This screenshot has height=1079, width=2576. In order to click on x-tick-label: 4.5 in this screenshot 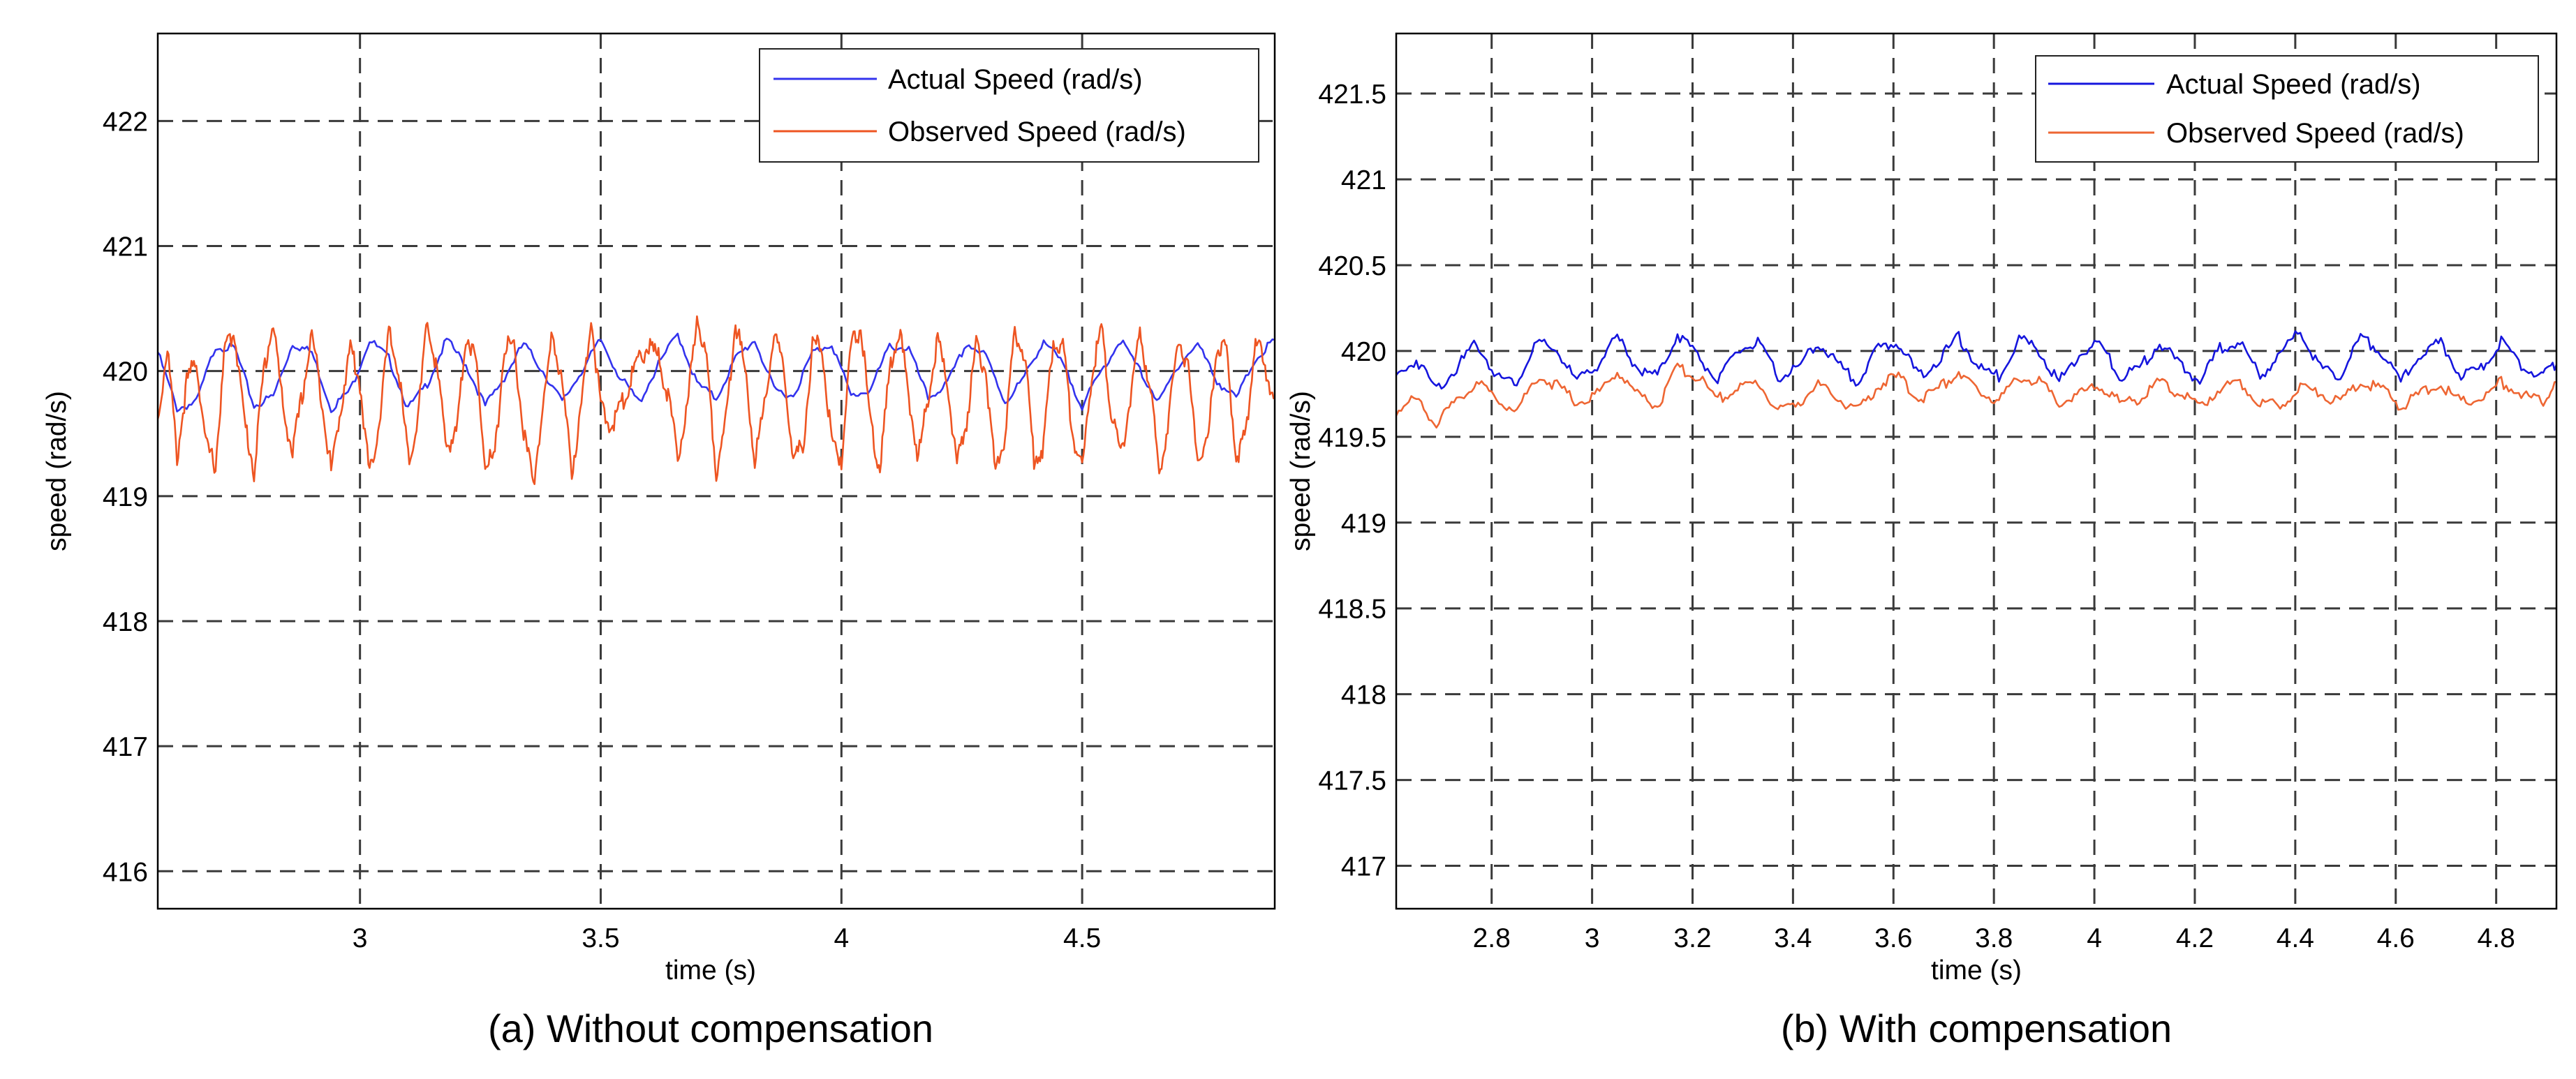, I will do `click(1082, 938)`.